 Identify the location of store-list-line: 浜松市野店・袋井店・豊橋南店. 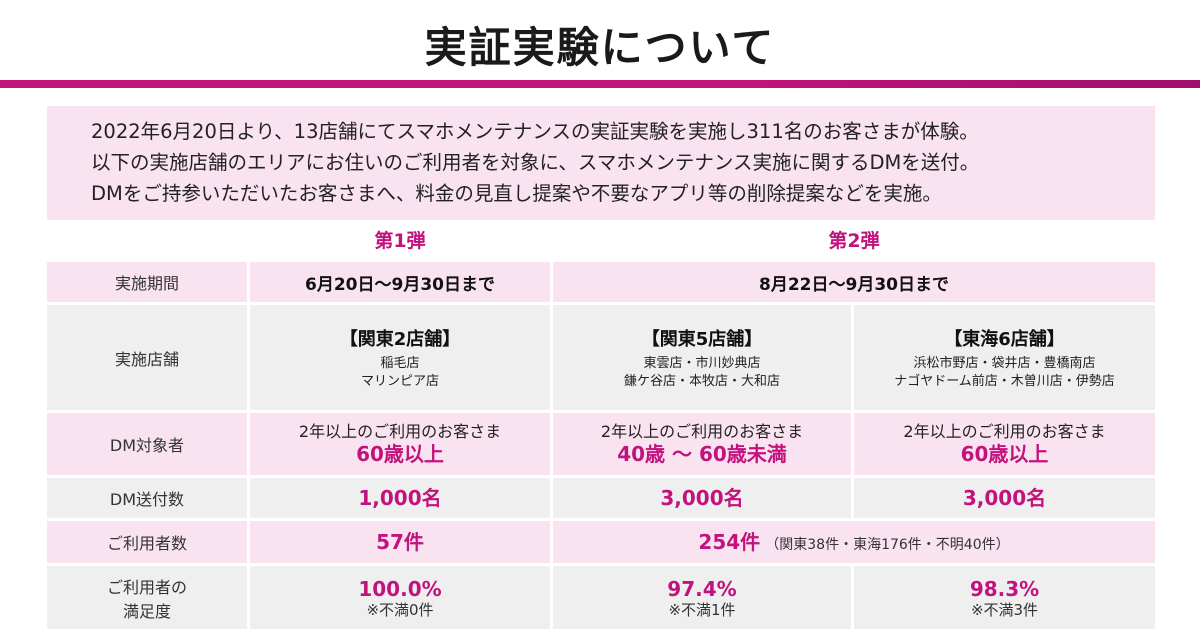
(1004, 363).